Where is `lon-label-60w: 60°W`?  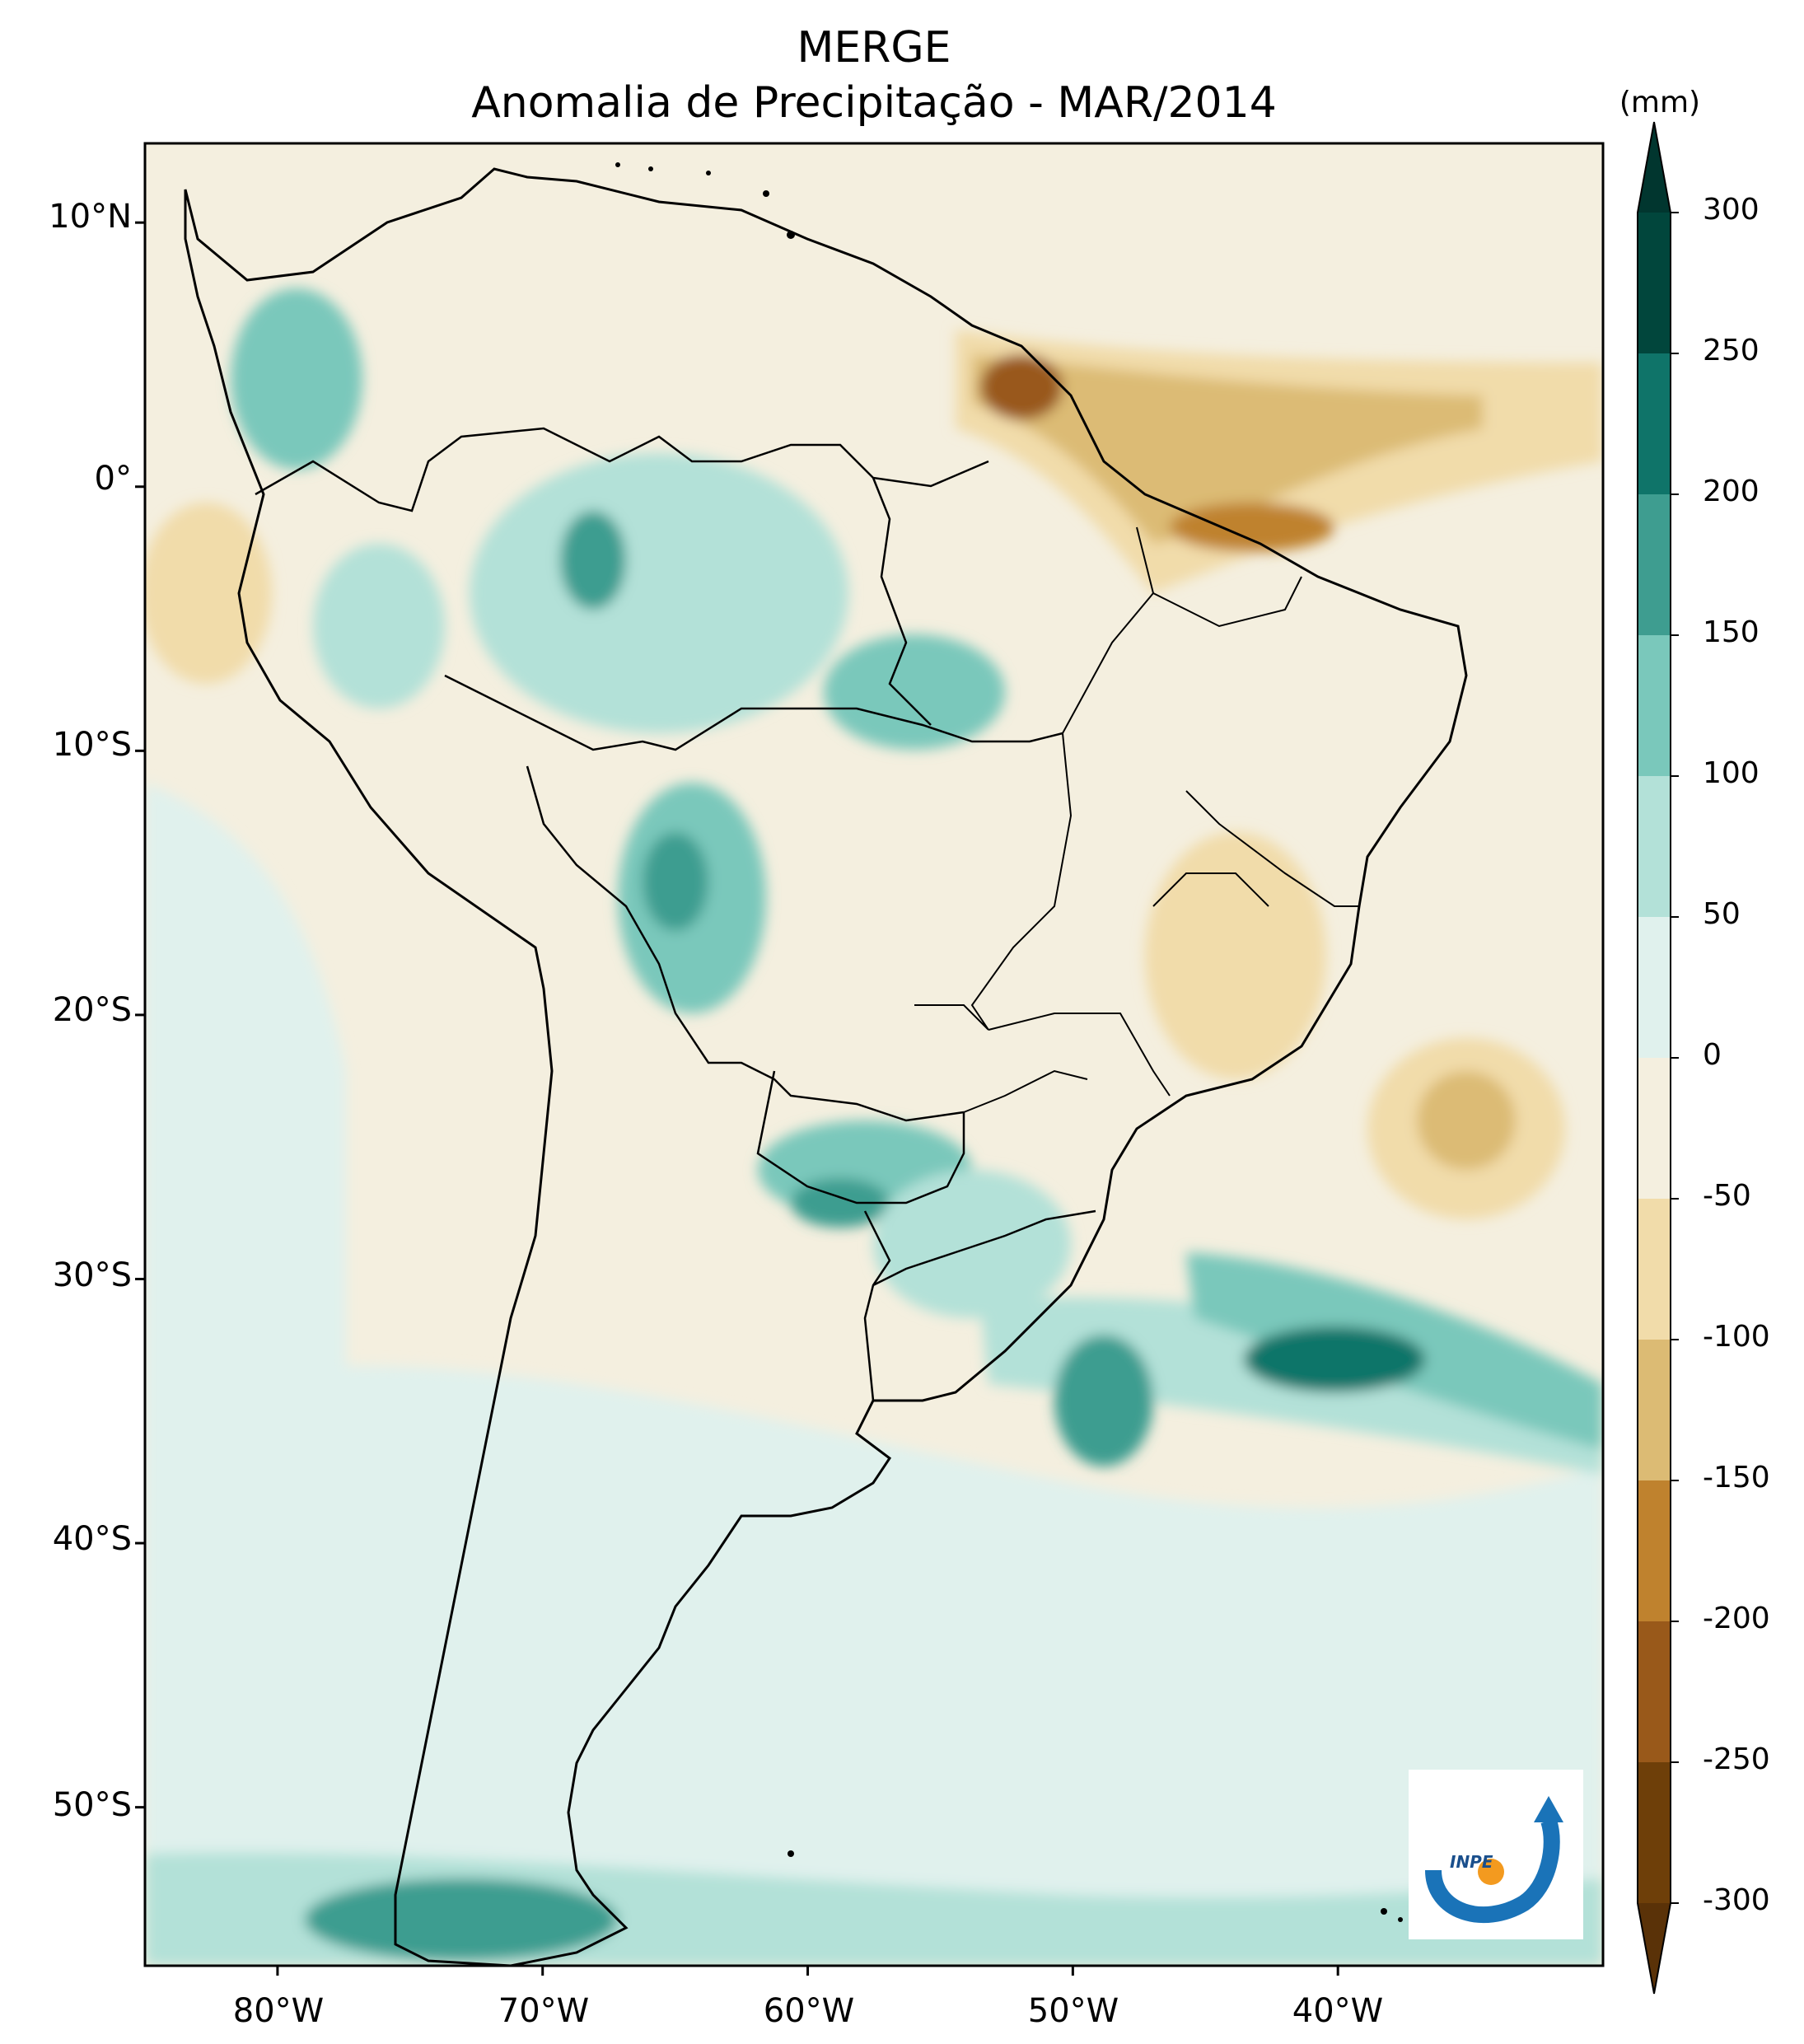 lon-label-60w: 60°W is located at coordinates (809, 2011).